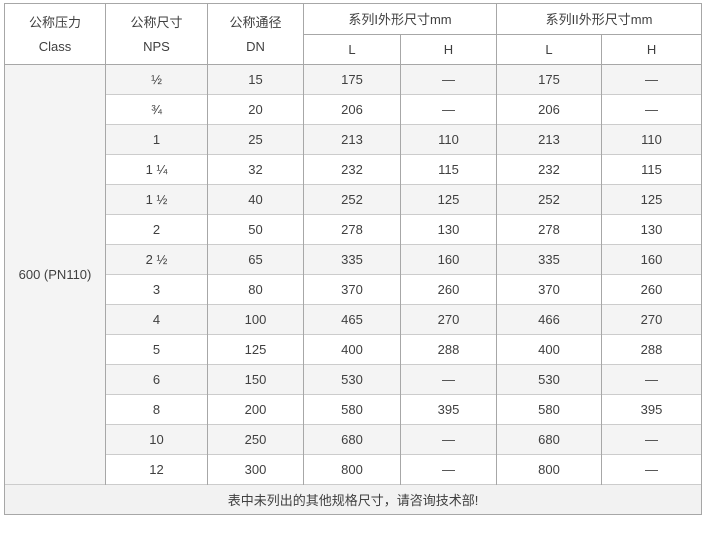 The height and width of the screenshot is (533, 705). I want to click on series1-h-cell: 125, so click(448, 199).